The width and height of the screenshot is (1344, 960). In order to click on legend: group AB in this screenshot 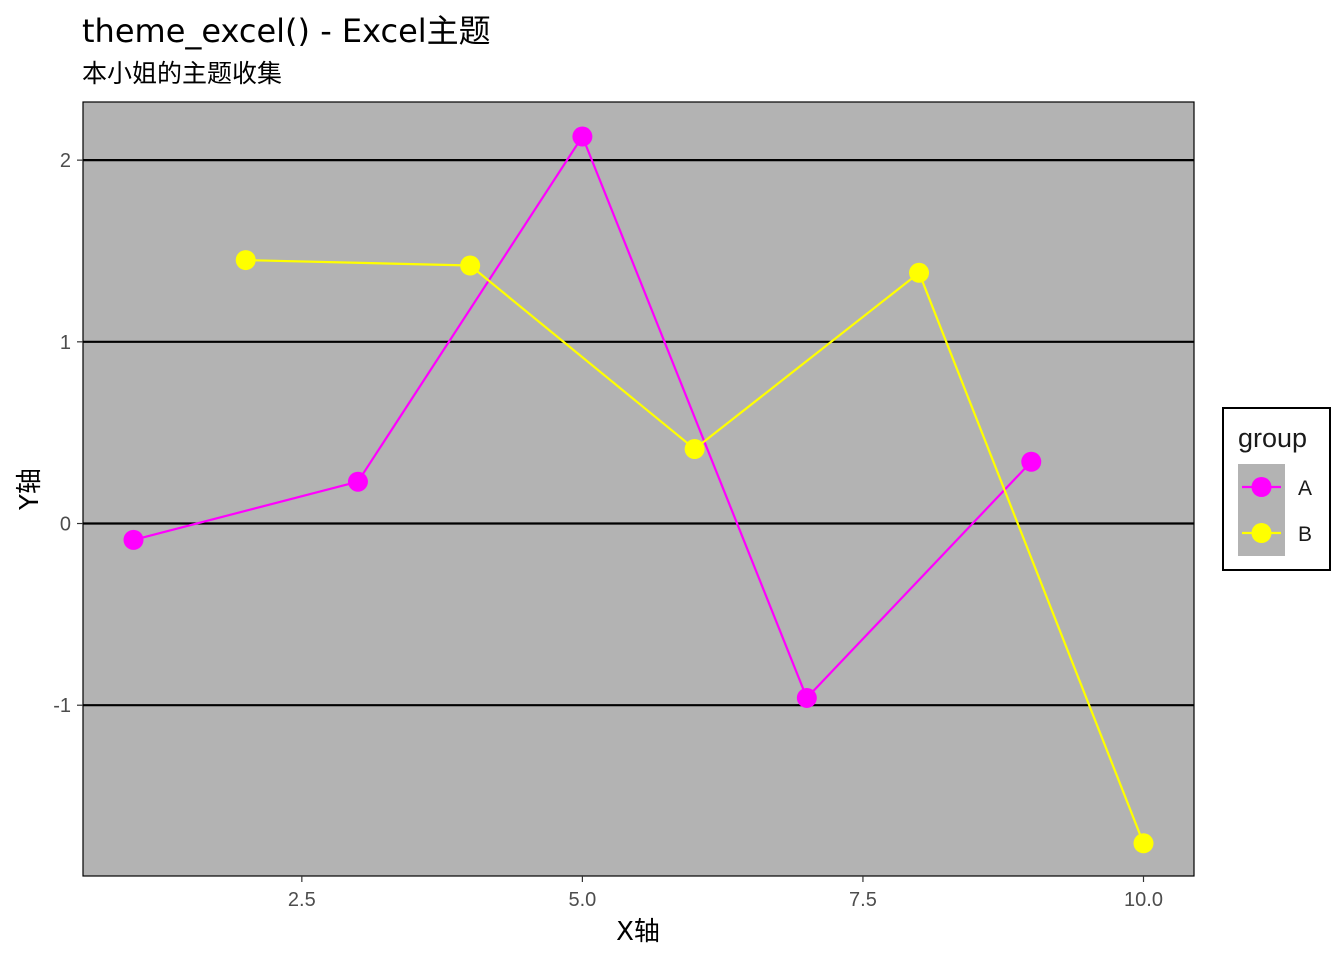, I will do `click(1276, 489)`.